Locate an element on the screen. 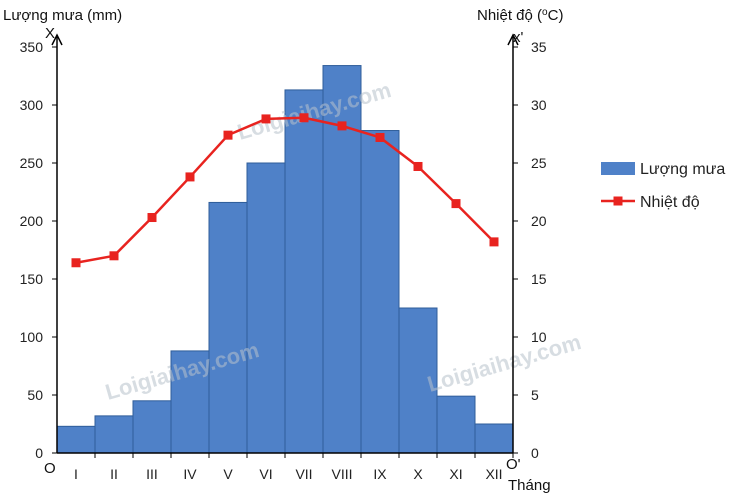 The width and height of the screenshot is (740, 499). right-tick-label: 25 is located at coordinates (539, 163).